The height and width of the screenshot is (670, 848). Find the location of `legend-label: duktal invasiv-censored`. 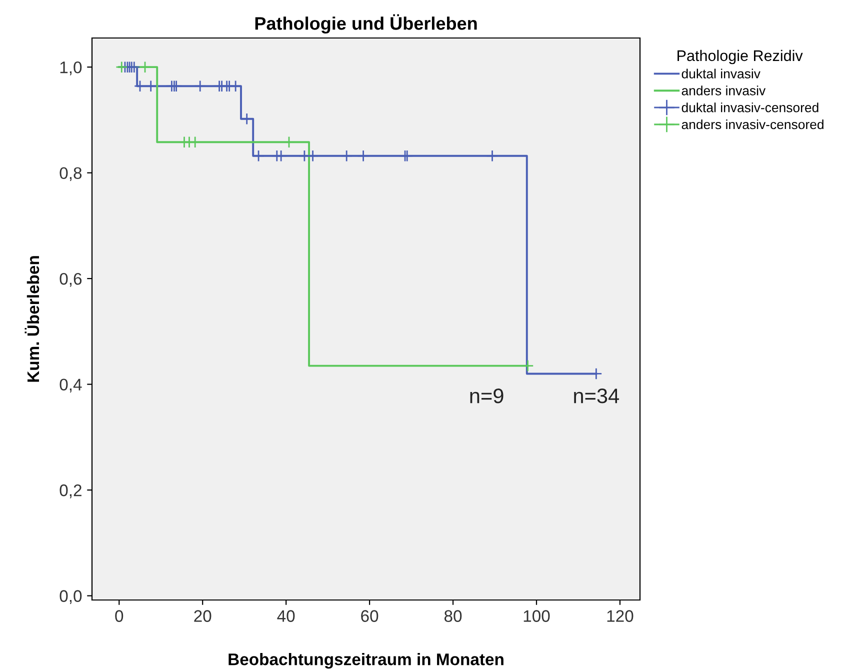

legend-label: duktal invasiv-censored is located at coordinates (750, 107).